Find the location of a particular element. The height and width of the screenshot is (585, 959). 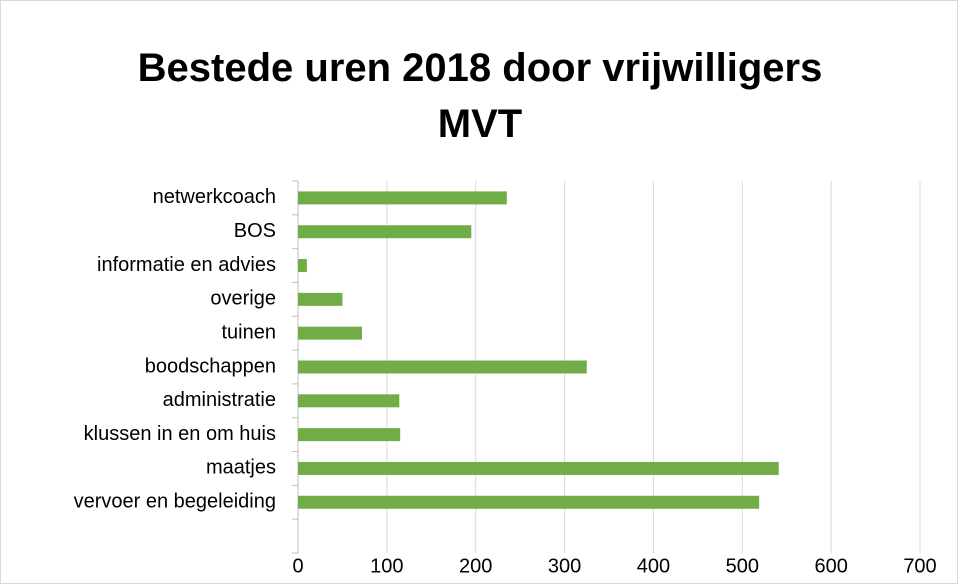

y-tick-label: overige is located at coordinates (243, 299).